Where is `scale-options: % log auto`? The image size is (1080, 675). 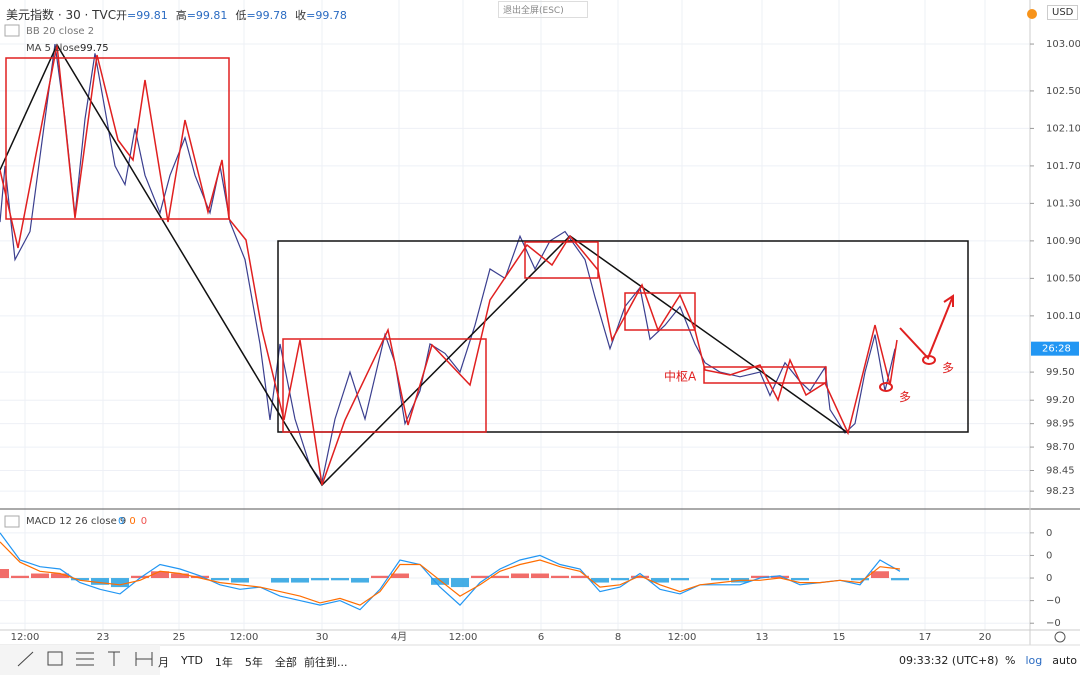 scale-options: % log auto is located at coordinates (1041, 660).